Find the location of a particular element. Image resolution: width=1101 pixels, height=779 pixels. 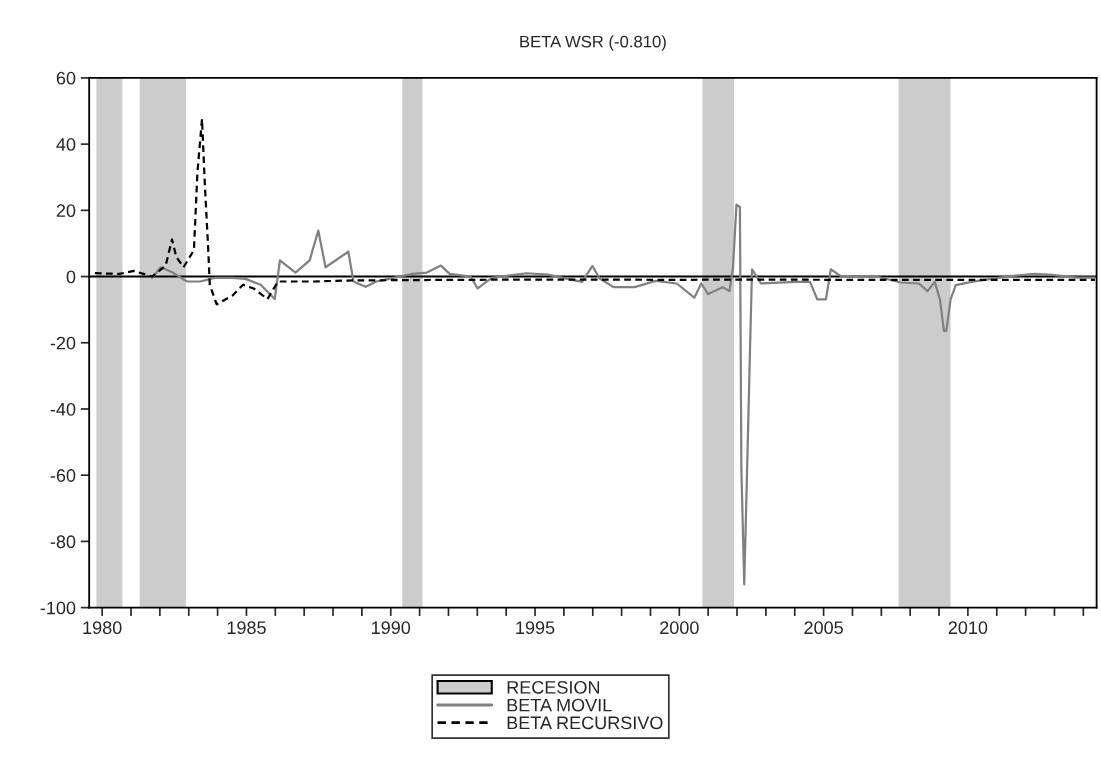

y-tick-label: -80 is located at coordinates (63, 542).